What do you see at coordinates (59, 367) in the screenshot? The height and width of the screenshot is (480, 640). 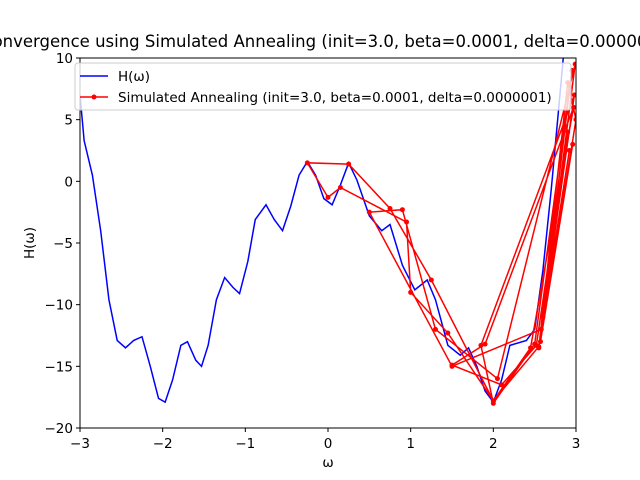 I see `y-tick-label: −15` at bounding box center [59, 367].